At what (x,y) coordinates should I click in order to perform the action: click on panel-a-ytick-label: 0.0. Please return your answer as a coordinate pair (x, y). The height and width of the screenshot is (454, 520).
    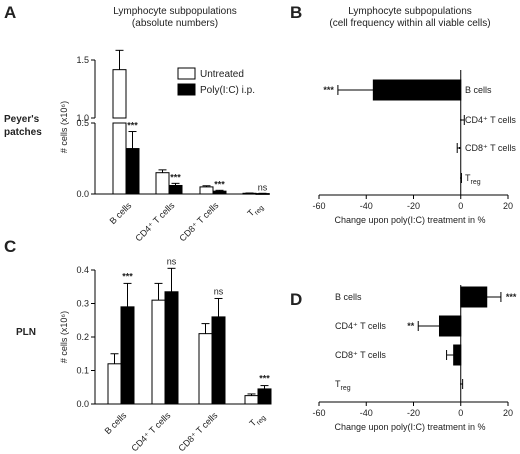
    Looking at the image, I should click on (82, 194).